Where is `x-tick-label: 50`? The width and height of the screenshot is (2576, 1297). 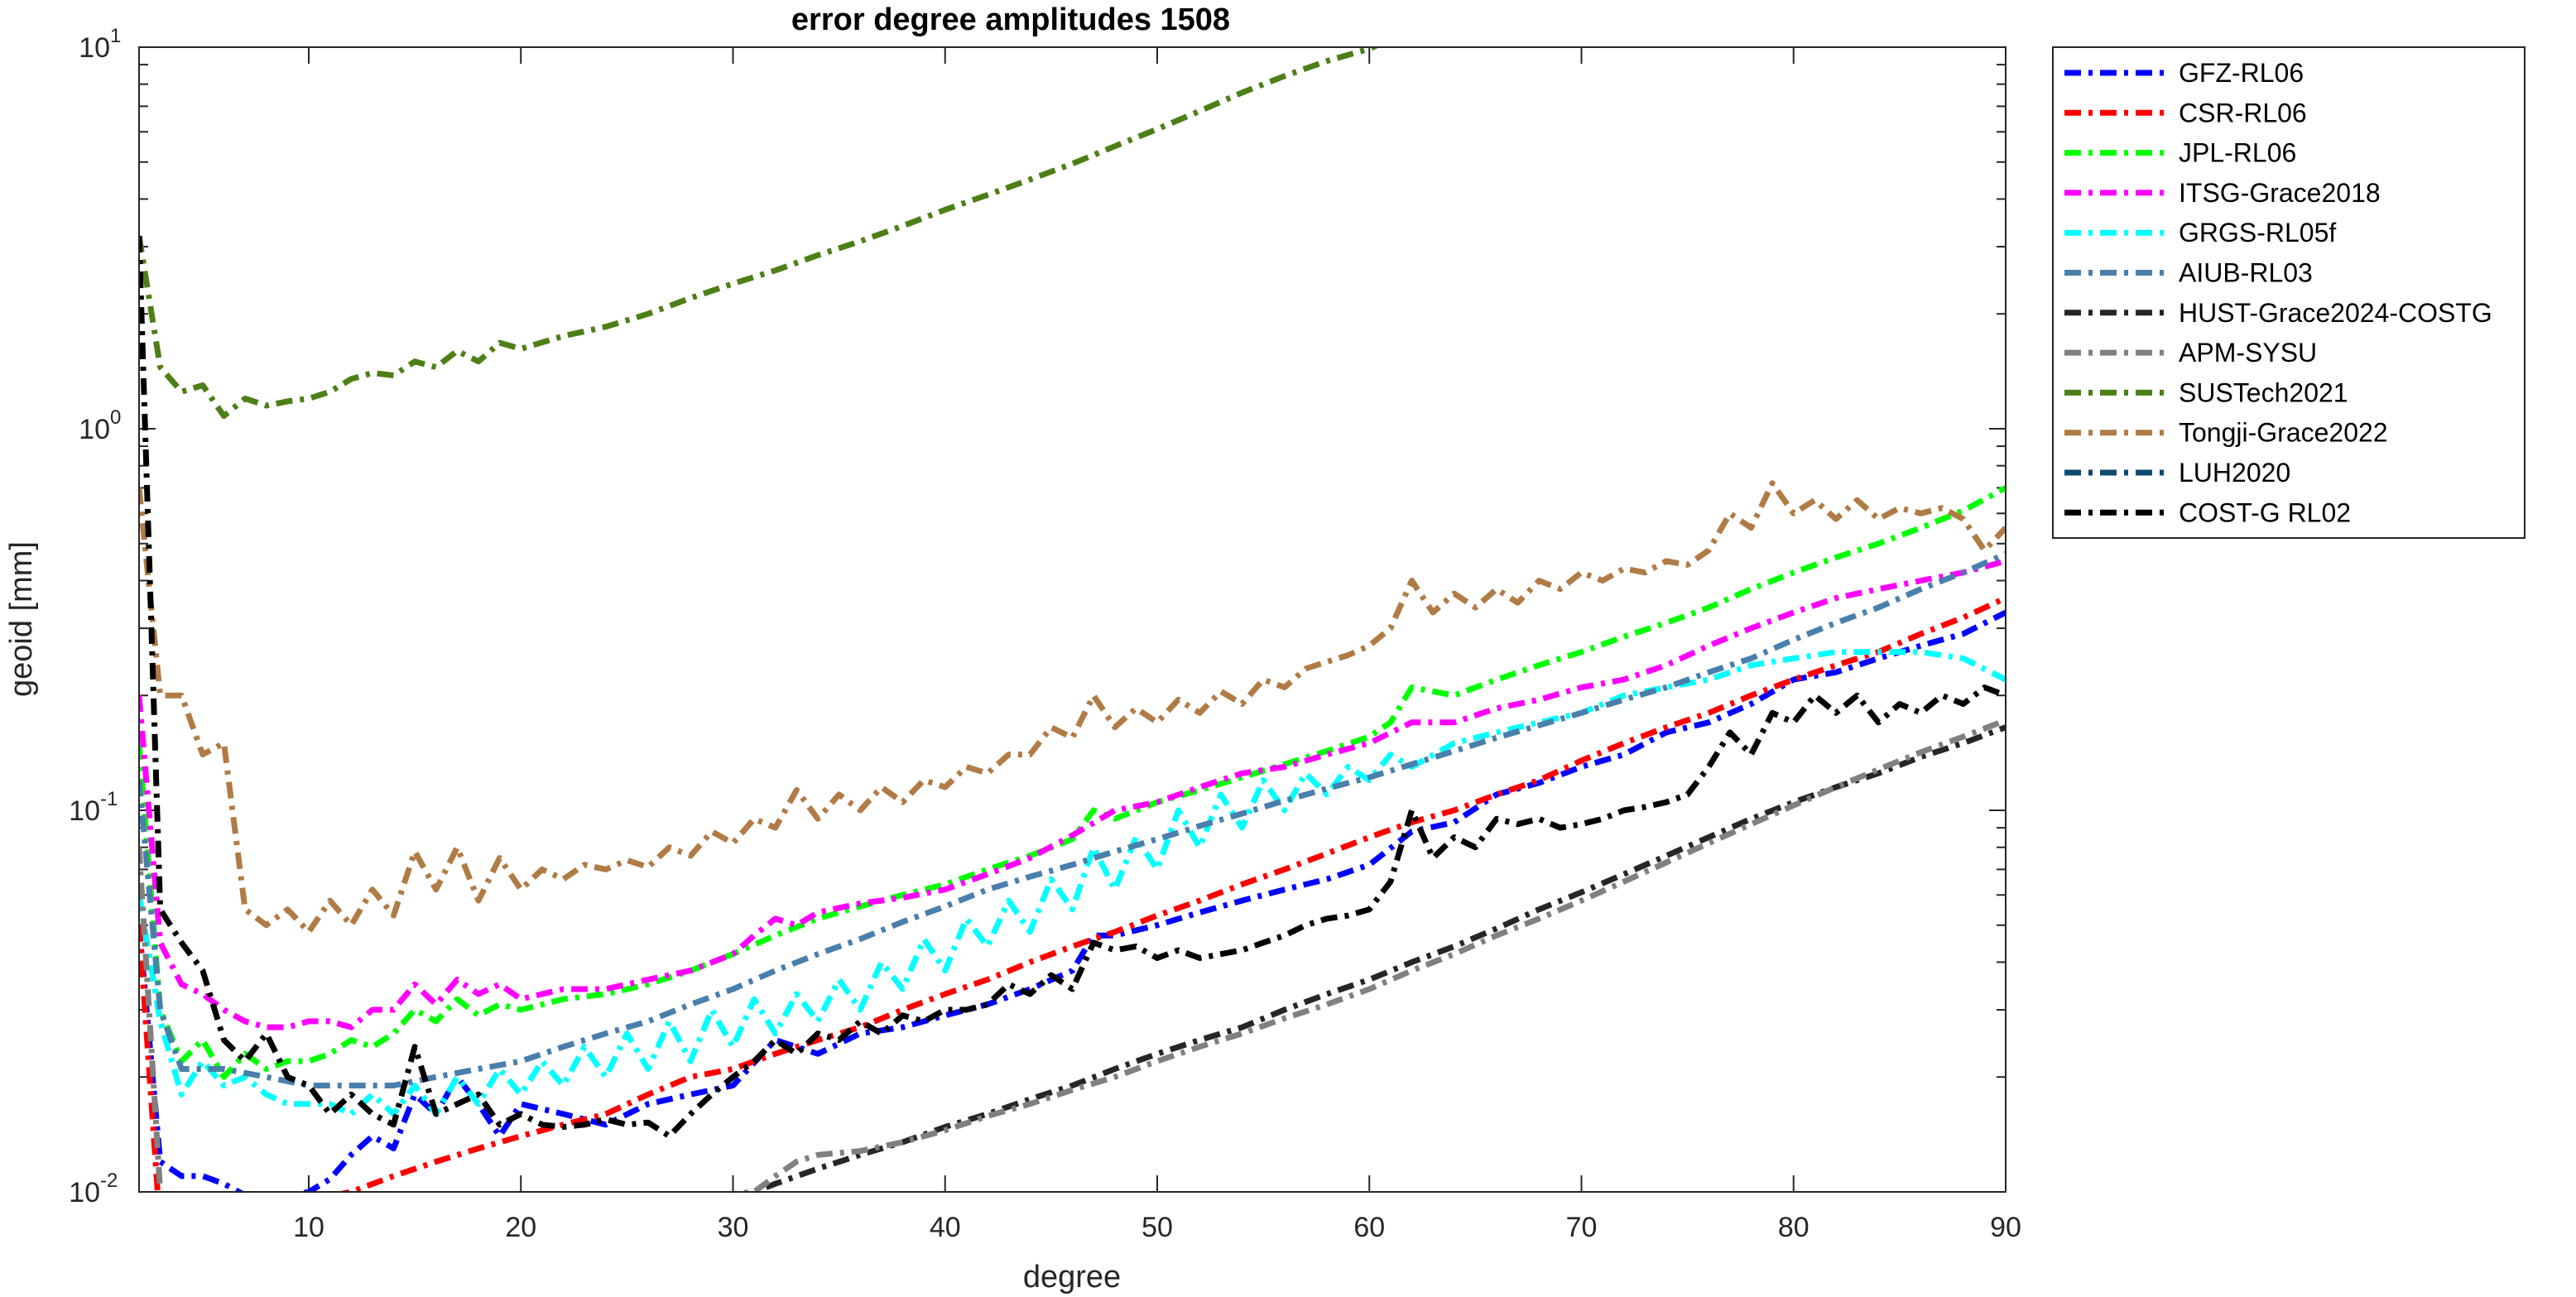 x-tick-label: 50 is located at coordinates (1157, 1227).